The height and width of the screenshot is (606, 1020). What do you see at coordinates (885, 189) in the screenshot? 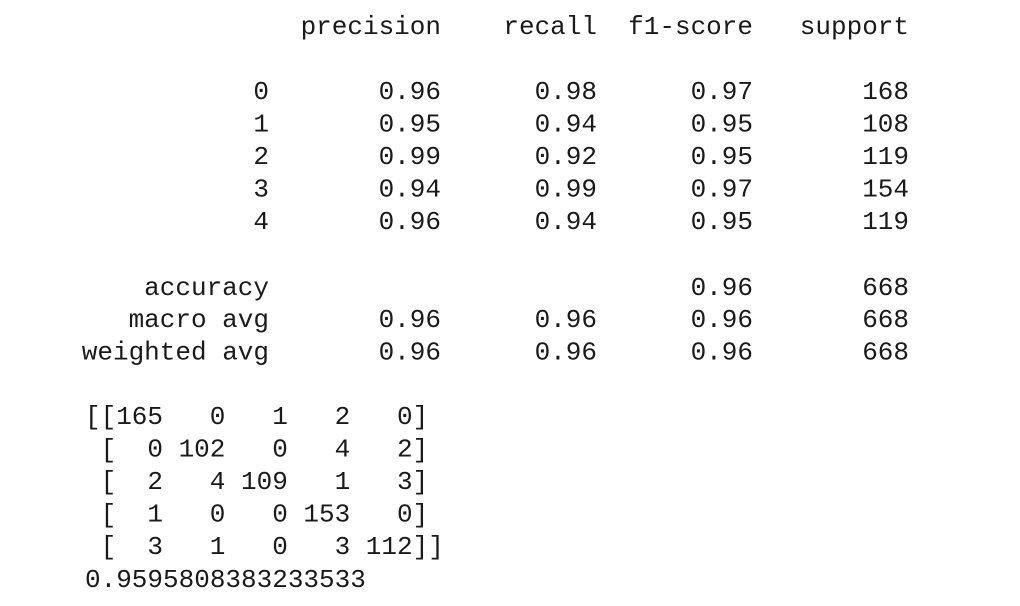
I see `cell: 154` at bounding box center [885, 189].